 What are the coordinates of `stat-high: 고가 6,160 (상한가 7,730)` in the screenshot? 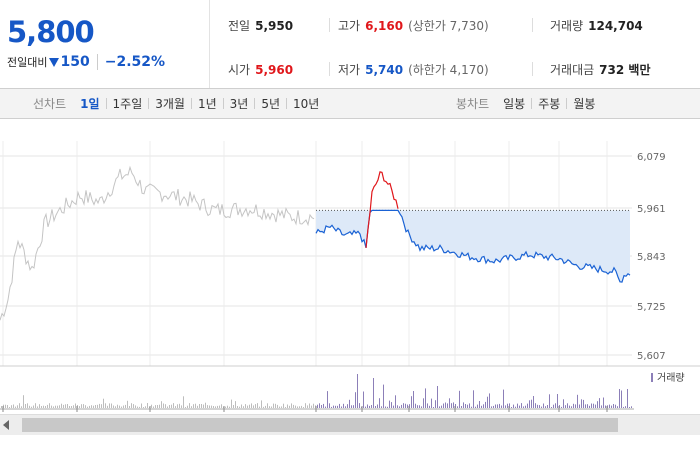 It's located at (413, 25).